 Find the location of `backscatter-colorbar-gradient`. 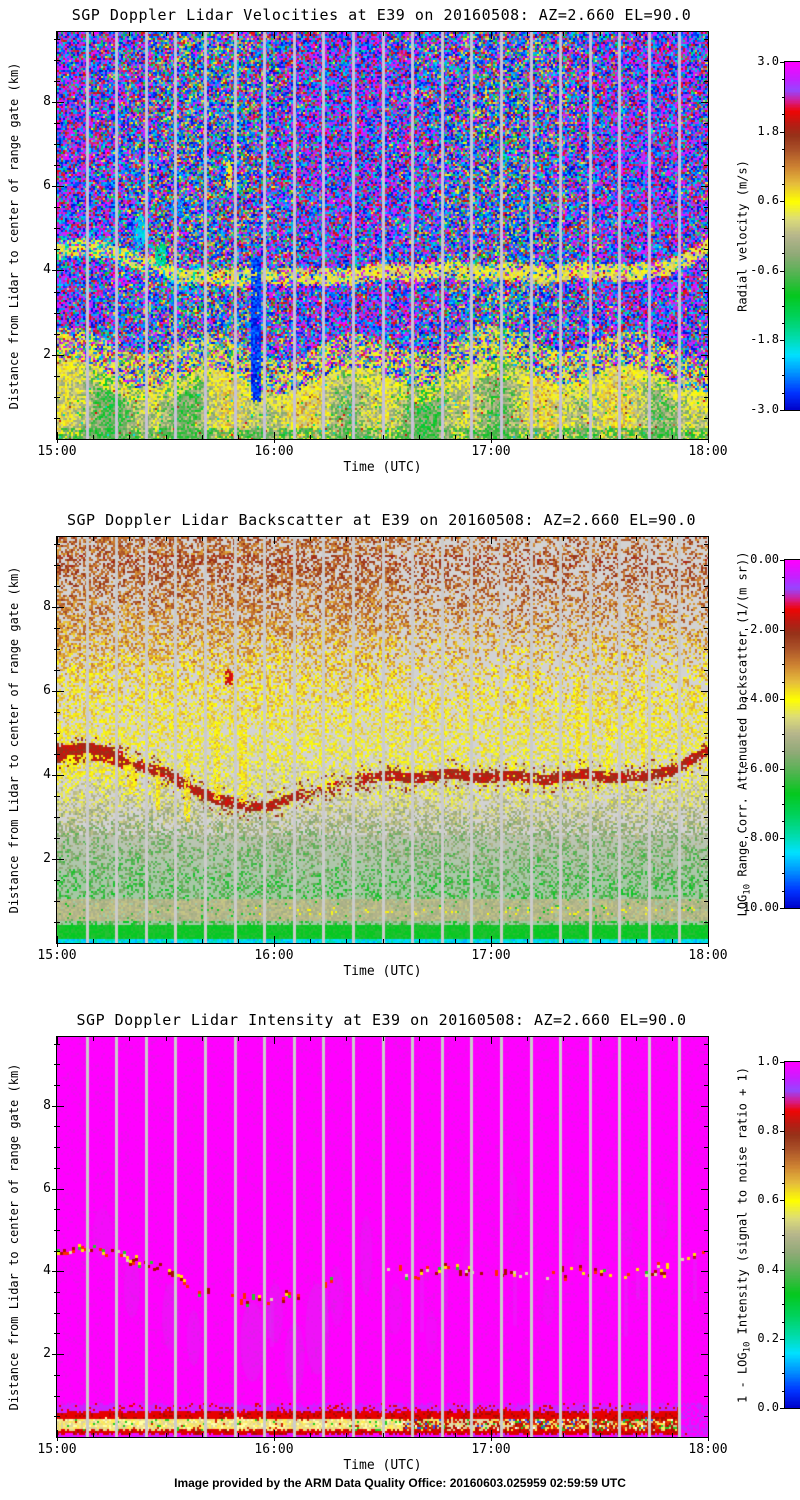

backscatter-colorbar-gradient is located at coordinates (792, 734).